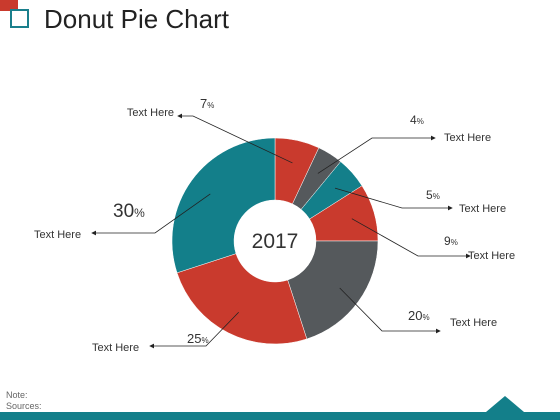 The image size is (560, 420). Describe the element at coordinates (223, 205) in the screenshot. I see `donut-slice-30-percent` at that location.